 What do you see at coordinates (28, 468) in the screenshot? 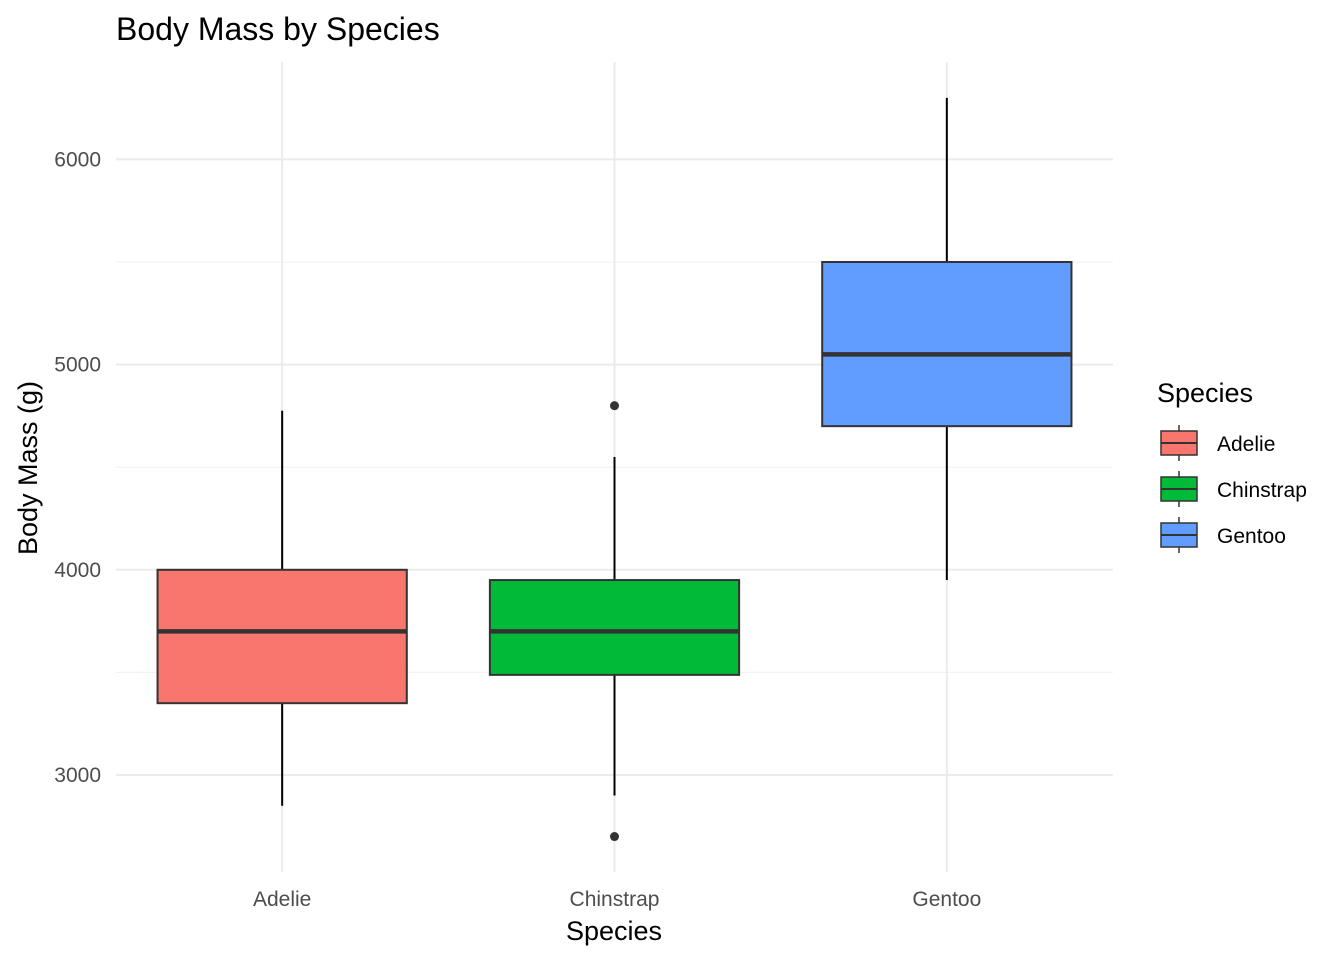
I see `y-axis-title: Body Mass (g)` at bounding box center [28, 468].